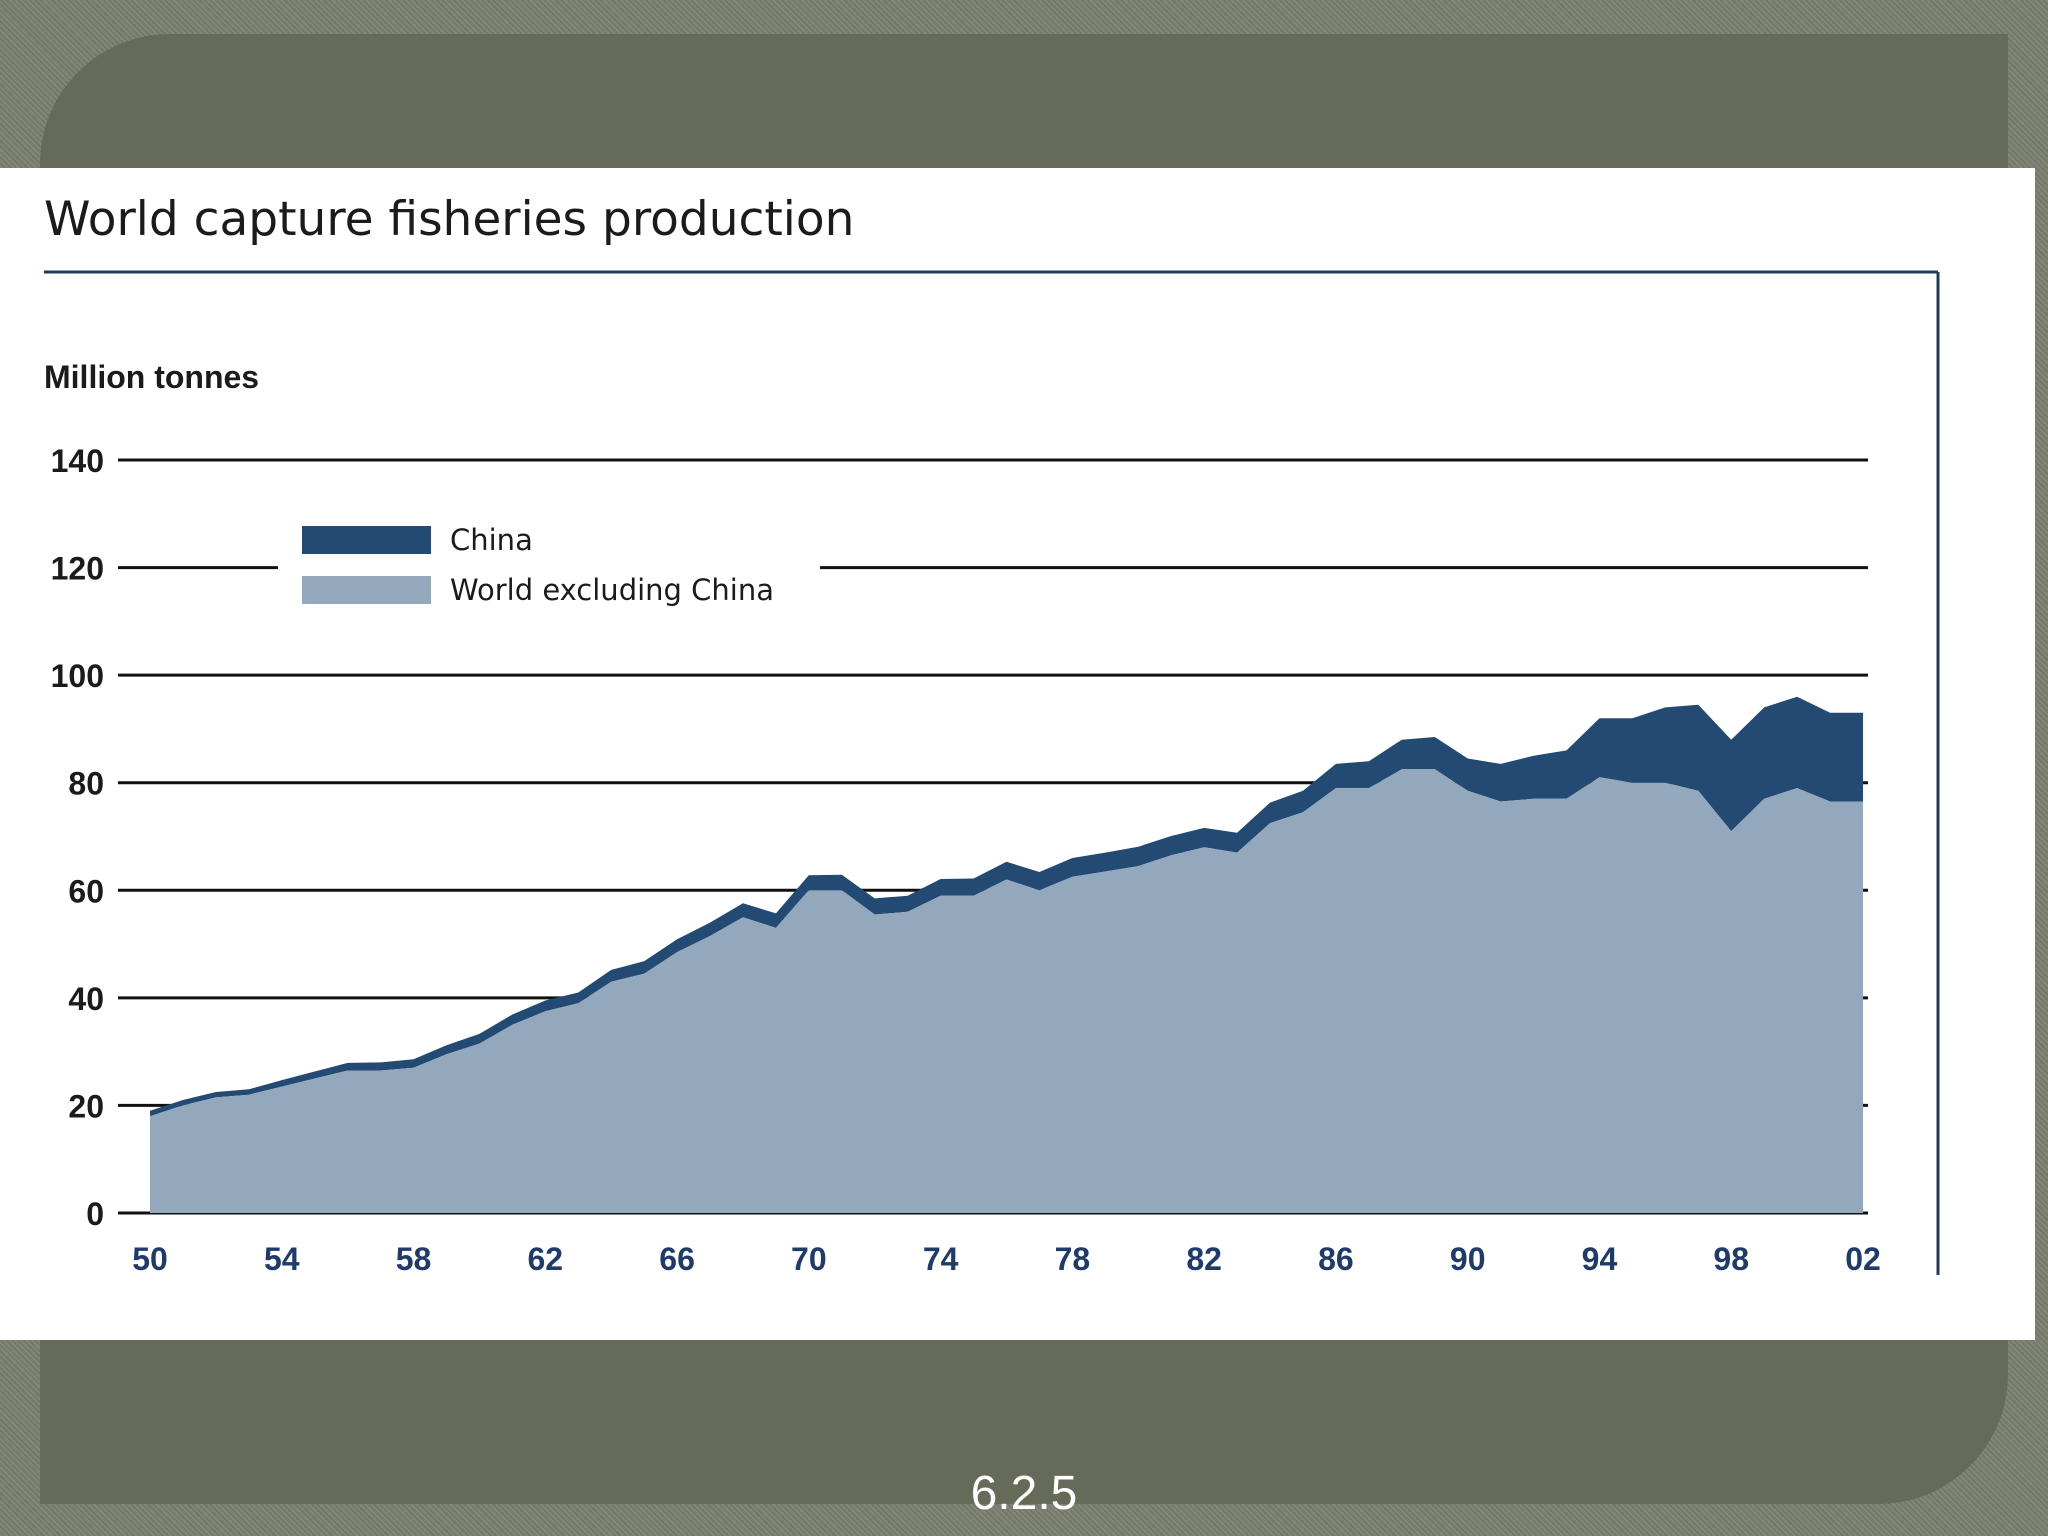  What do you see at coordinates (491, 540) in the screenshot?
I see `legend-label: China` at bounding box center [491, 540].